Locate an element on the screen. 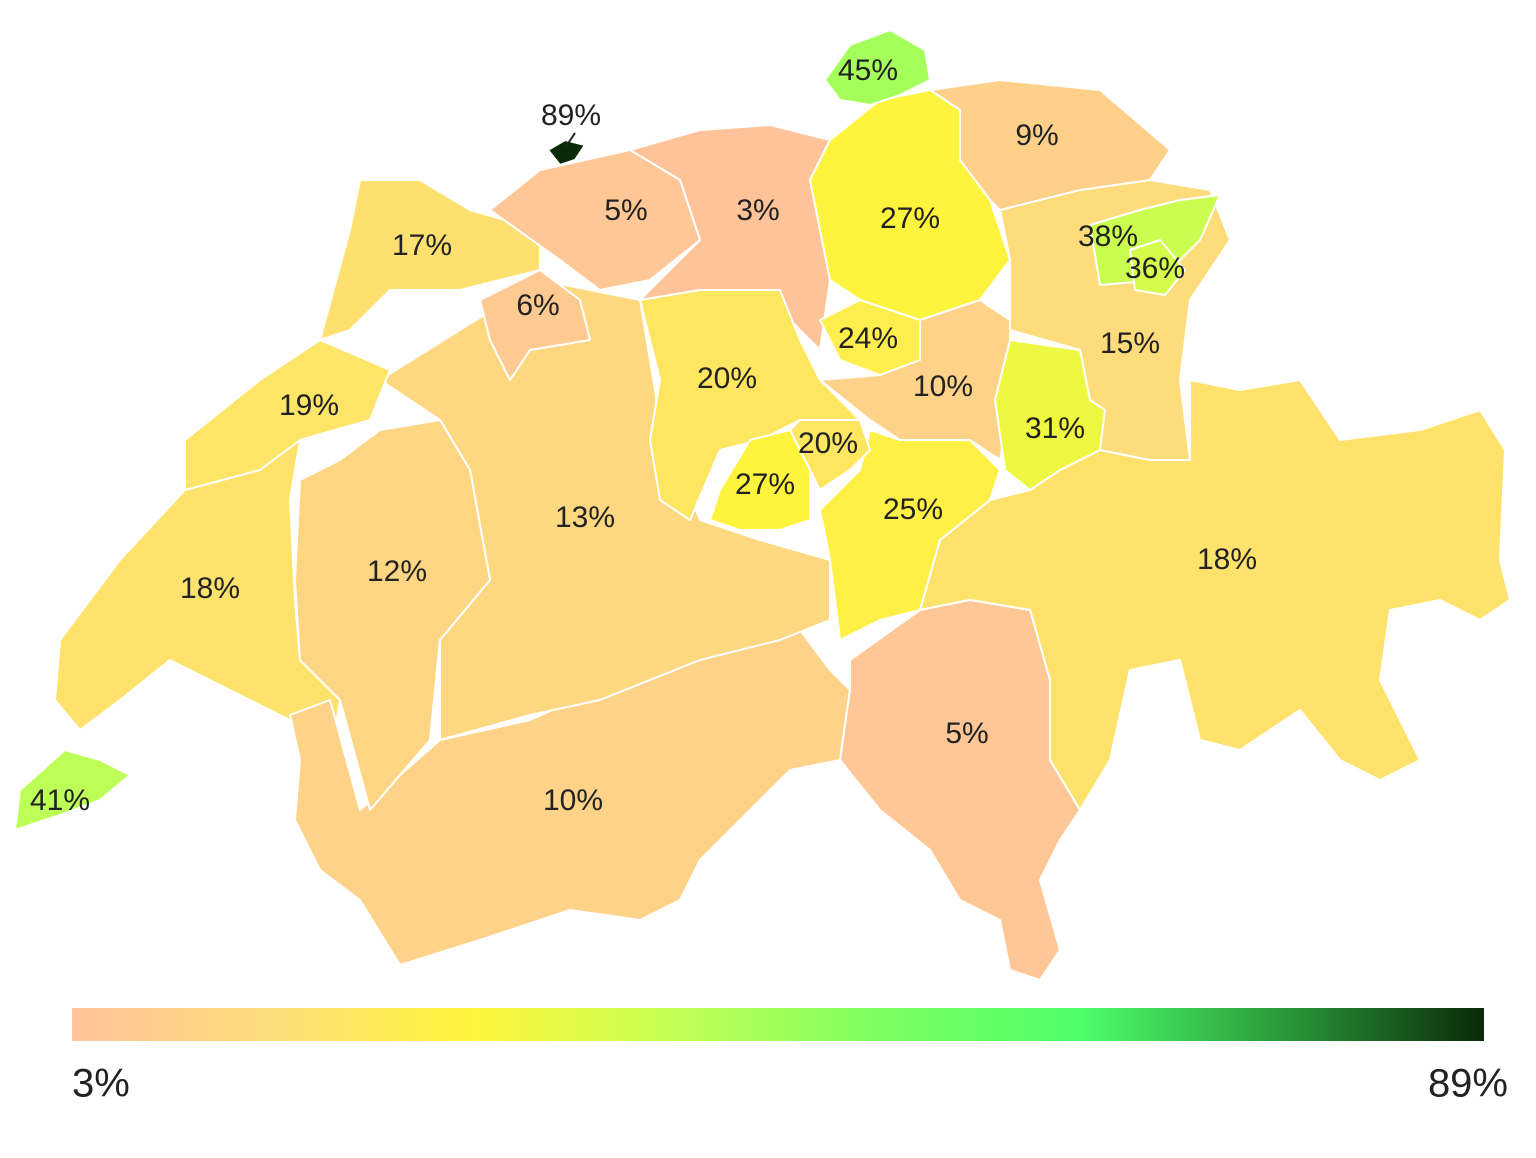 This screenshot has width=1536, height=1158. region-label: 31% is located at coordinates (1055, 428).